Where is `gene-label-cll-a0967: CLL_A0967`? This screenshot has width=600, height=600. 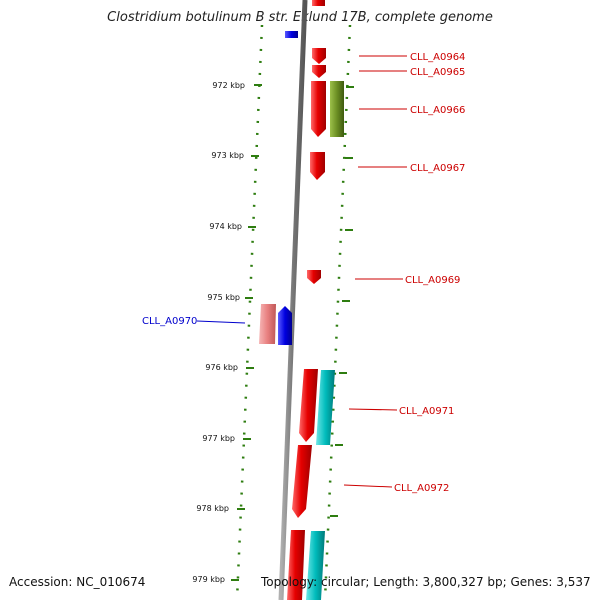 gene-label-cll-a0967: CLL_A0967 is located at coordinates (437, 168).